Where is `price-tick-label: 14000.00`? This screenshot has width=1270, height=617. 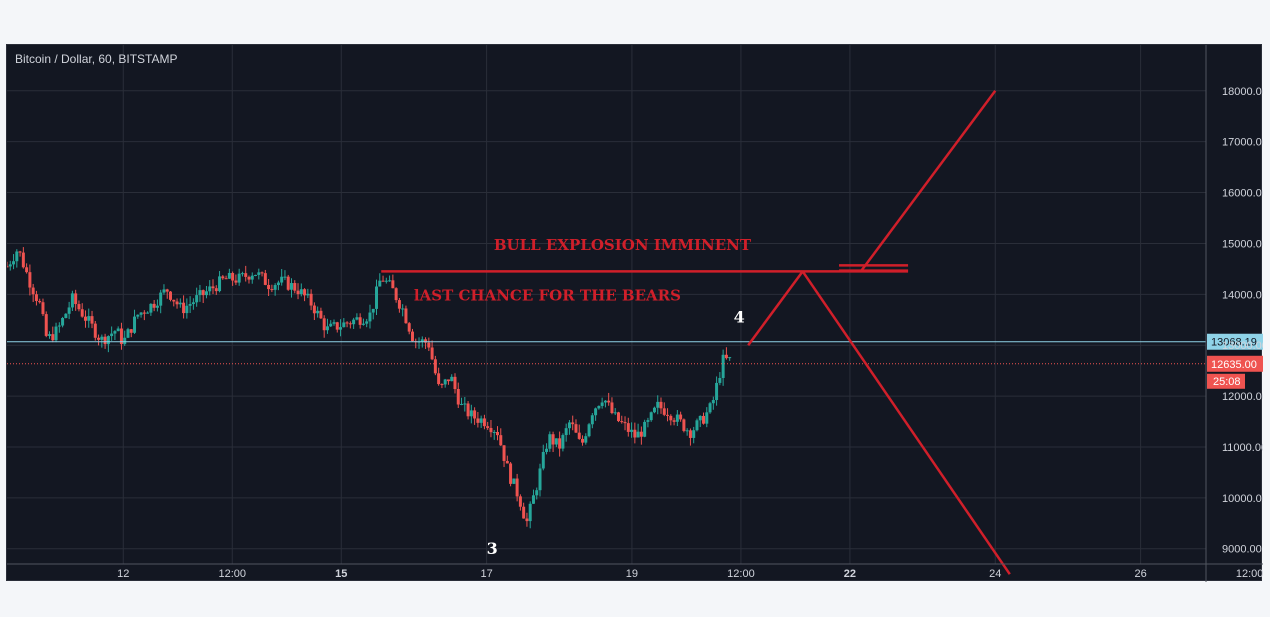
price-tick-label: 14000.00 is located at coordinates (1242, 295).